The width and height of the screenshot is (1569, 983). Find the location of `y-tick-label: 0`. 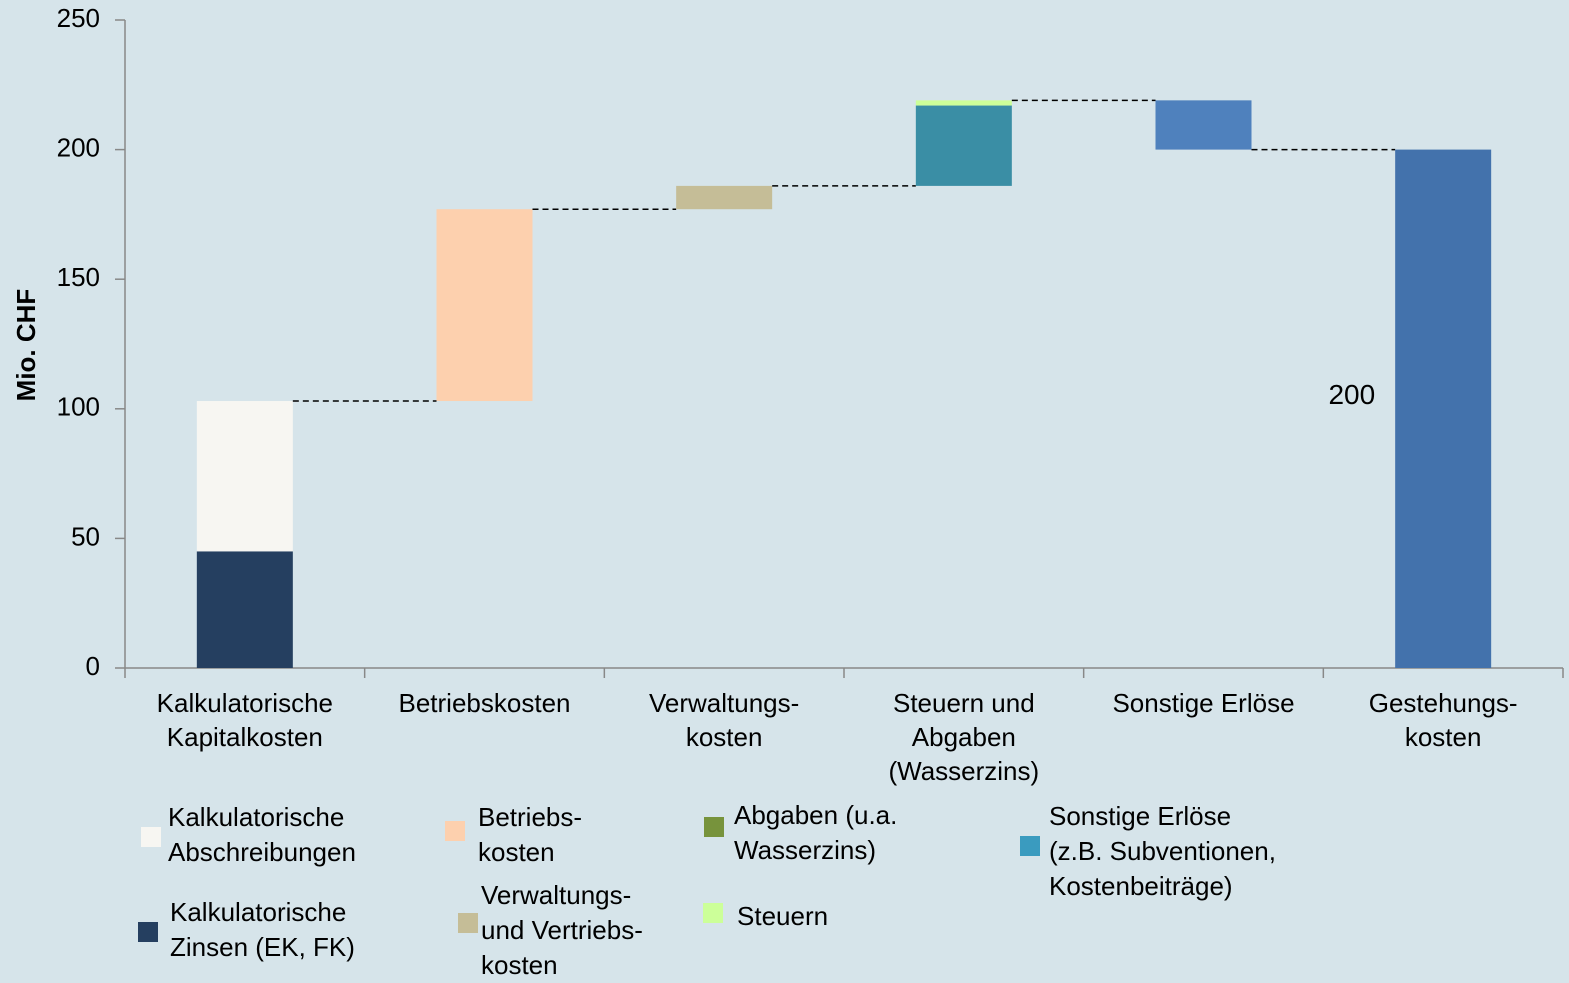

y-tick-label: 0 is located at coordinates (93, 666).